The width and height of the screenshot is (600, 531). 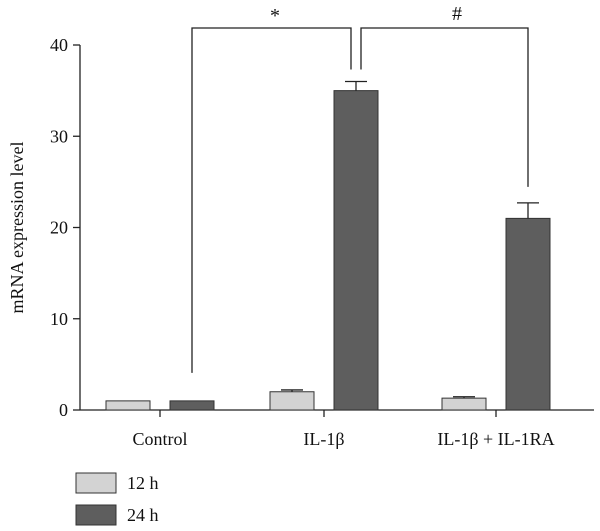 What do you see at coordinates (117, 499) in the screenshot?
I see `legend: 12 h 24 h` at bounding box center [117, 499].